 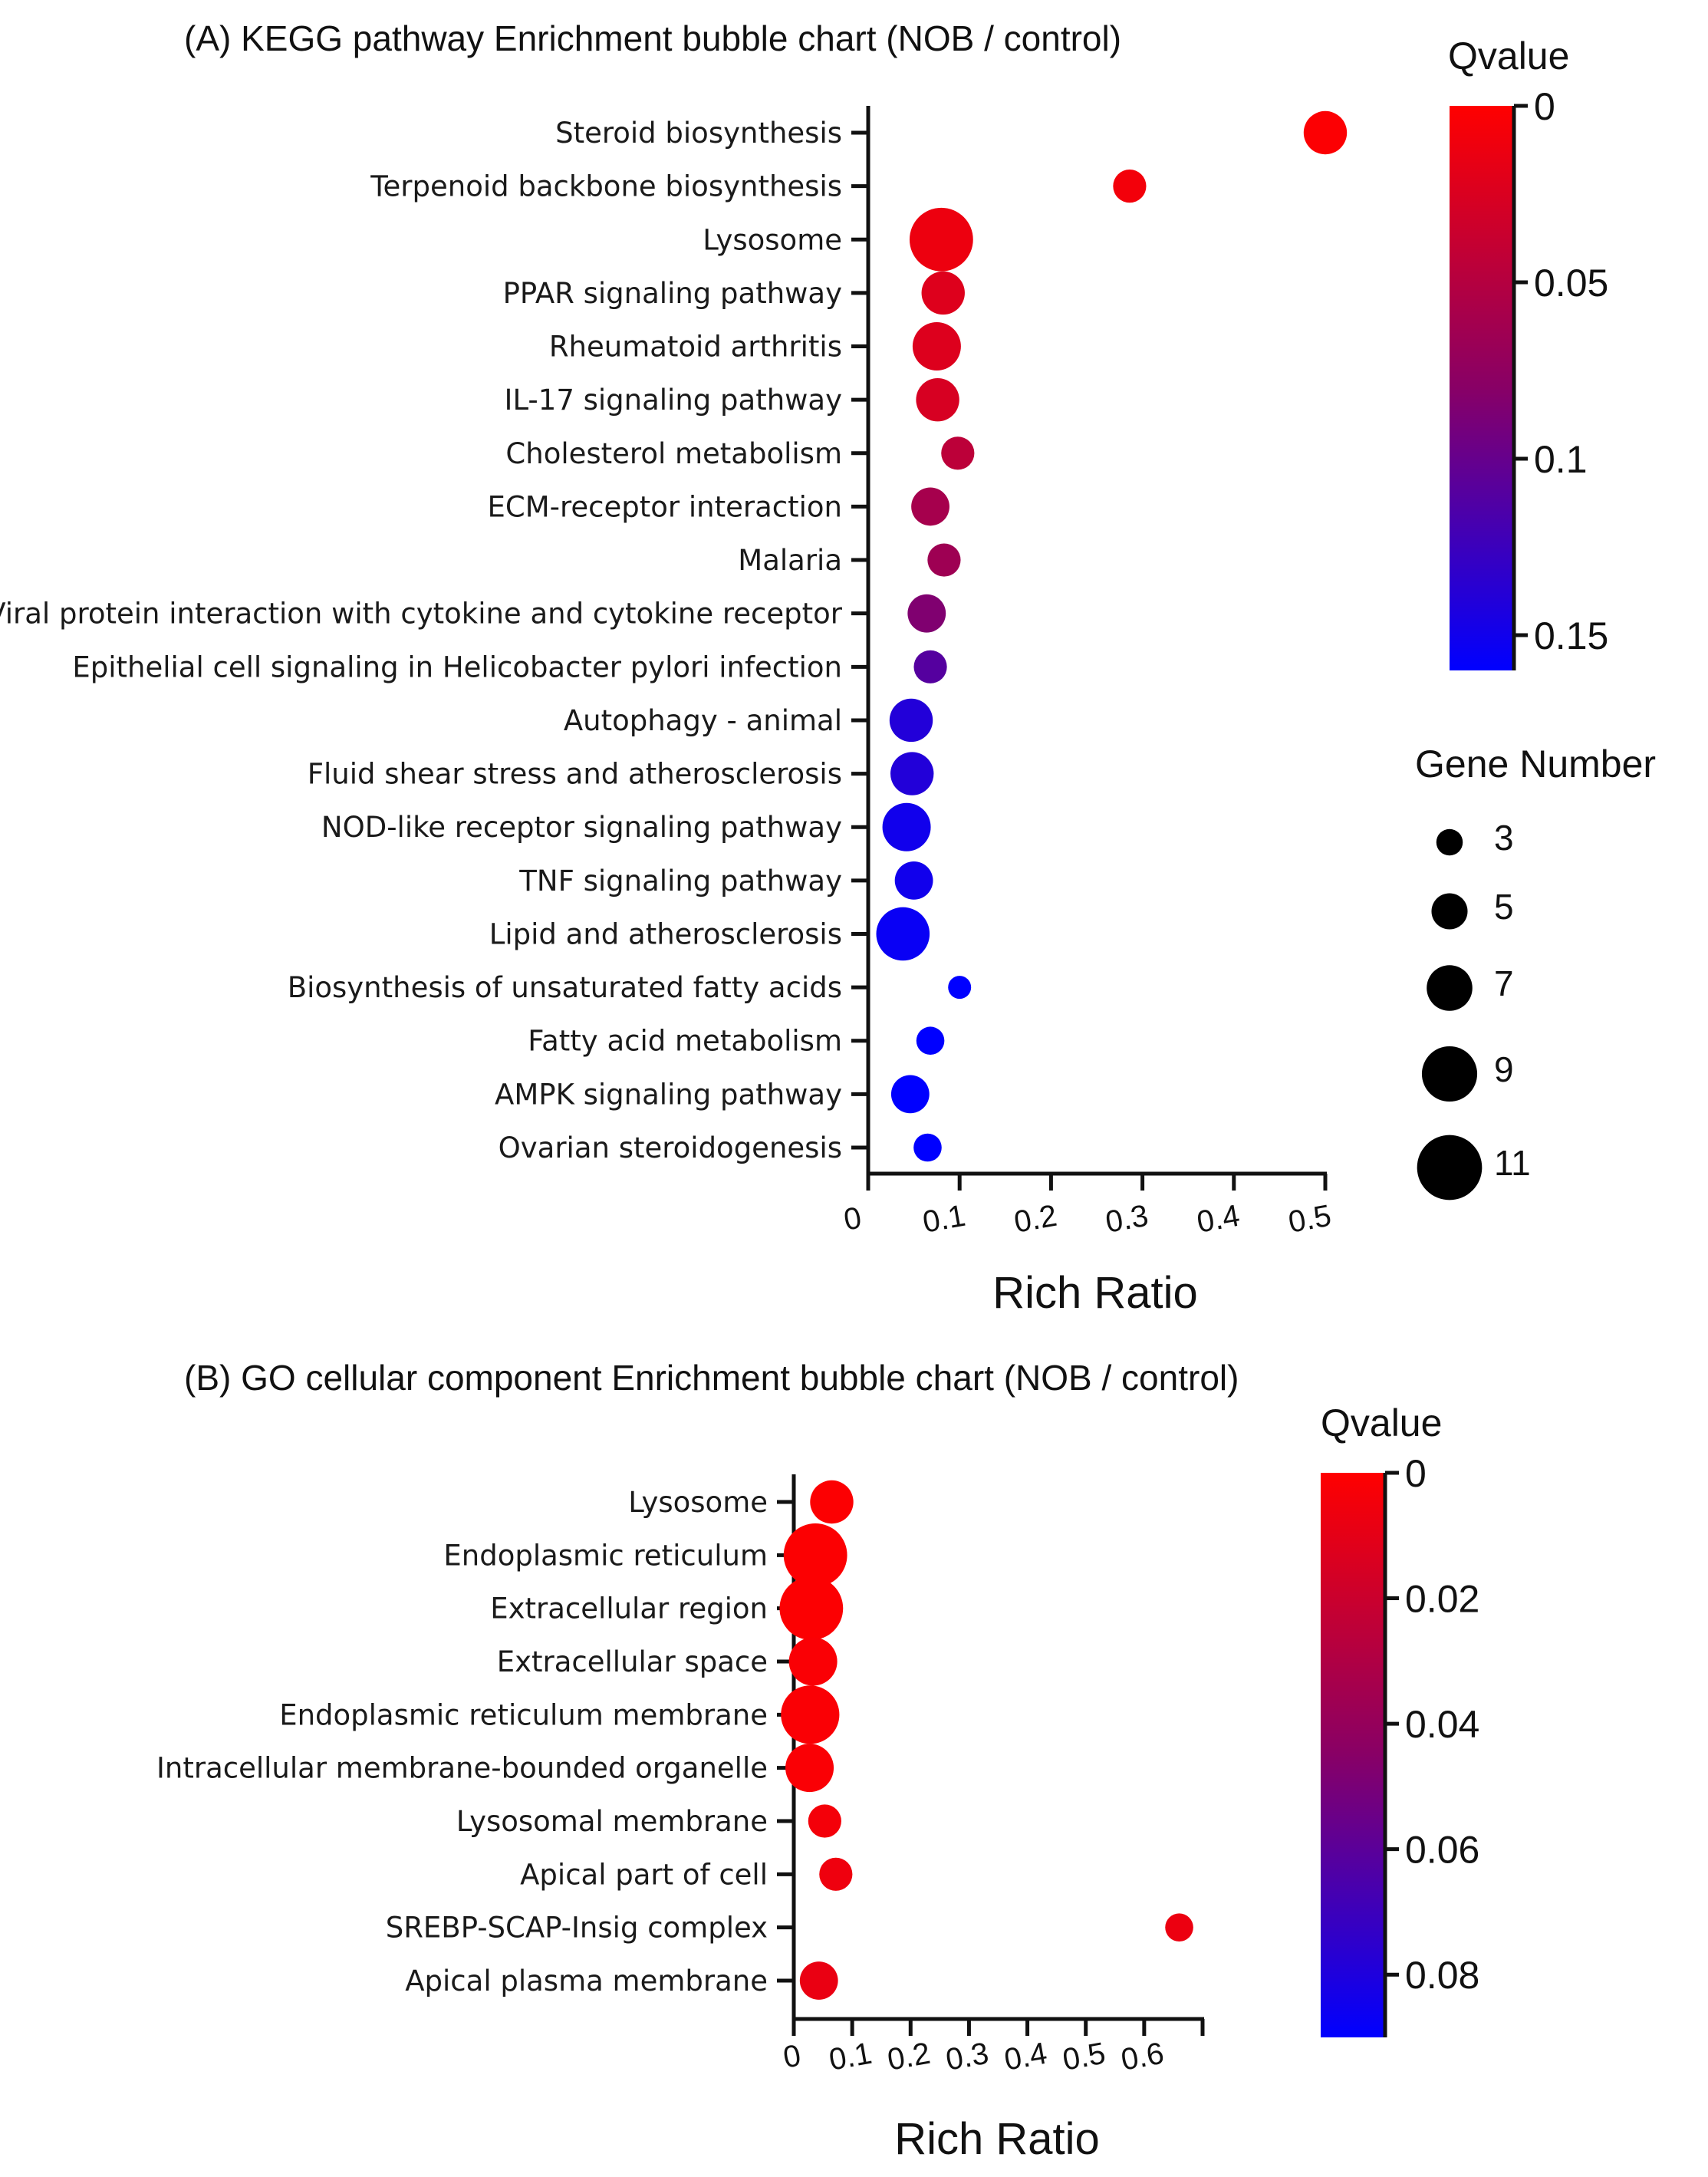 I want to click on panel-a-y-axis, so click(x=860, y=640).